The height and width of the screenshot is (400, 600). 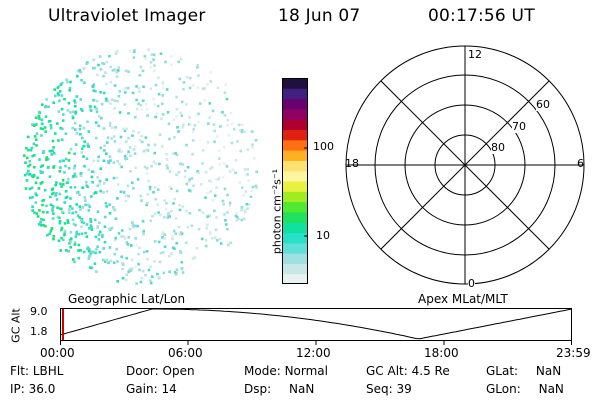 I want to click on status-dsp: Dsp: NaN, so click(x=279, y=389).